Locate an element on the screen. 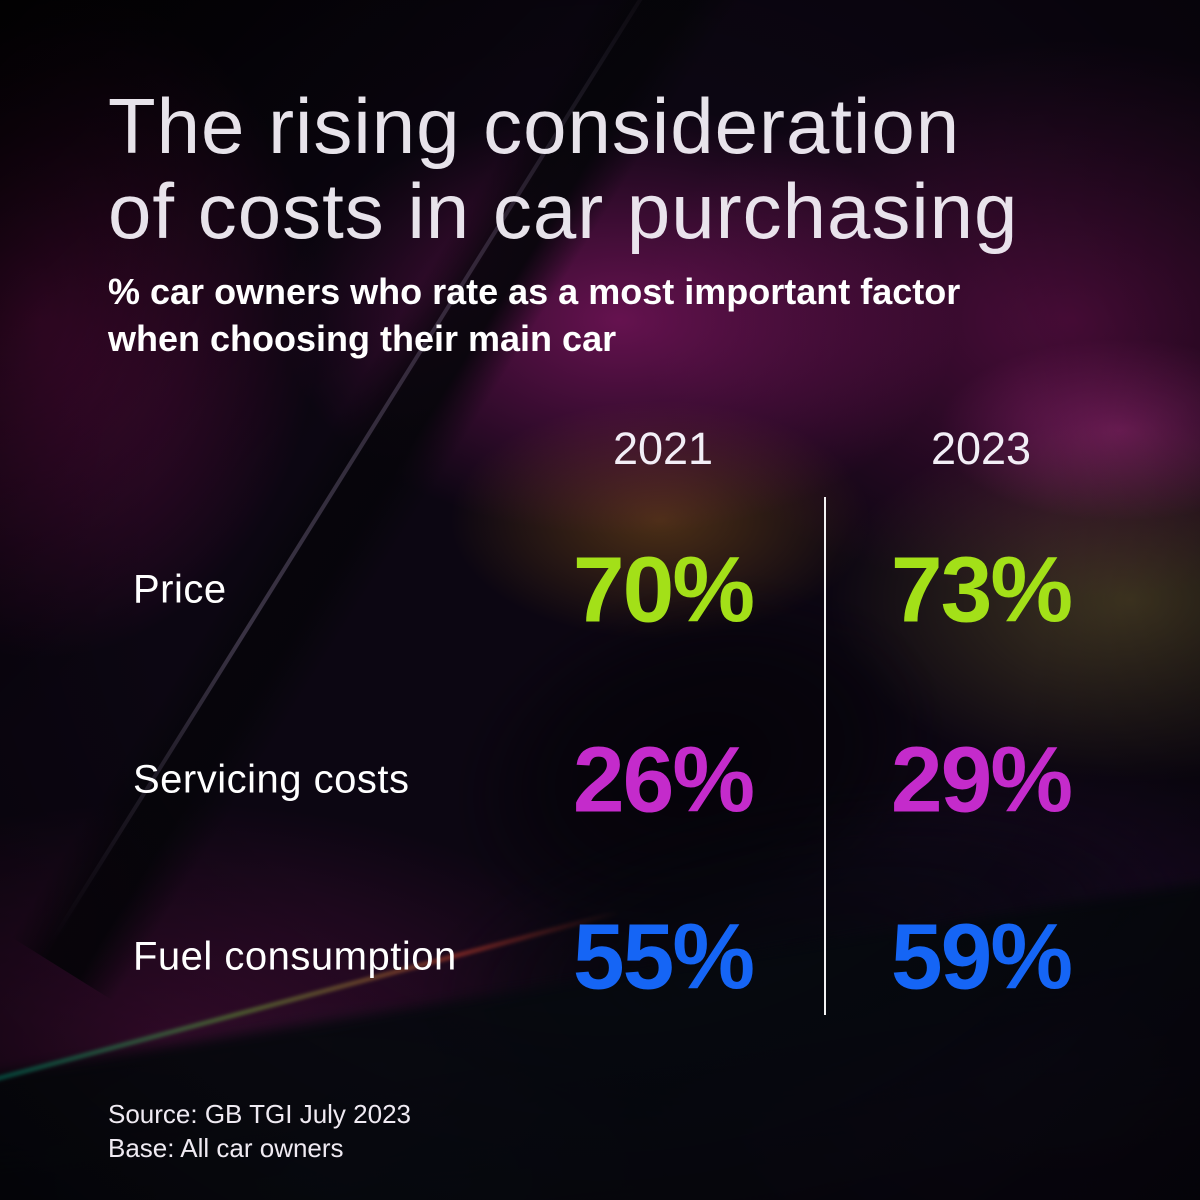 The image size is (1200, 1200). value-fuel-2023: 59% is located at coordinates (981, 956).